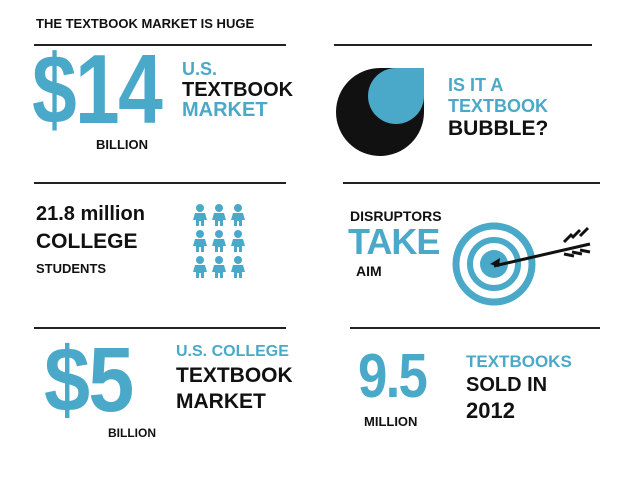 The height and width of the screenshot is (479, 638). What do you see at coordinates (122, 144) in the screenshot?
I see `us-market-unit: BILLION` at bounding box center [122, 144].